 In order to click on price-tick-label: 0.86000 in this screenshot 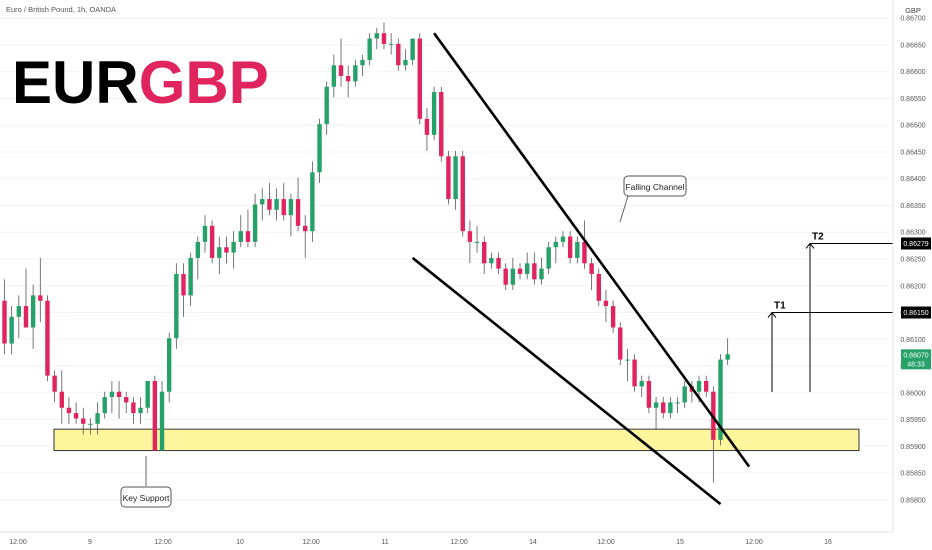, I will do `click(912, 393)`.